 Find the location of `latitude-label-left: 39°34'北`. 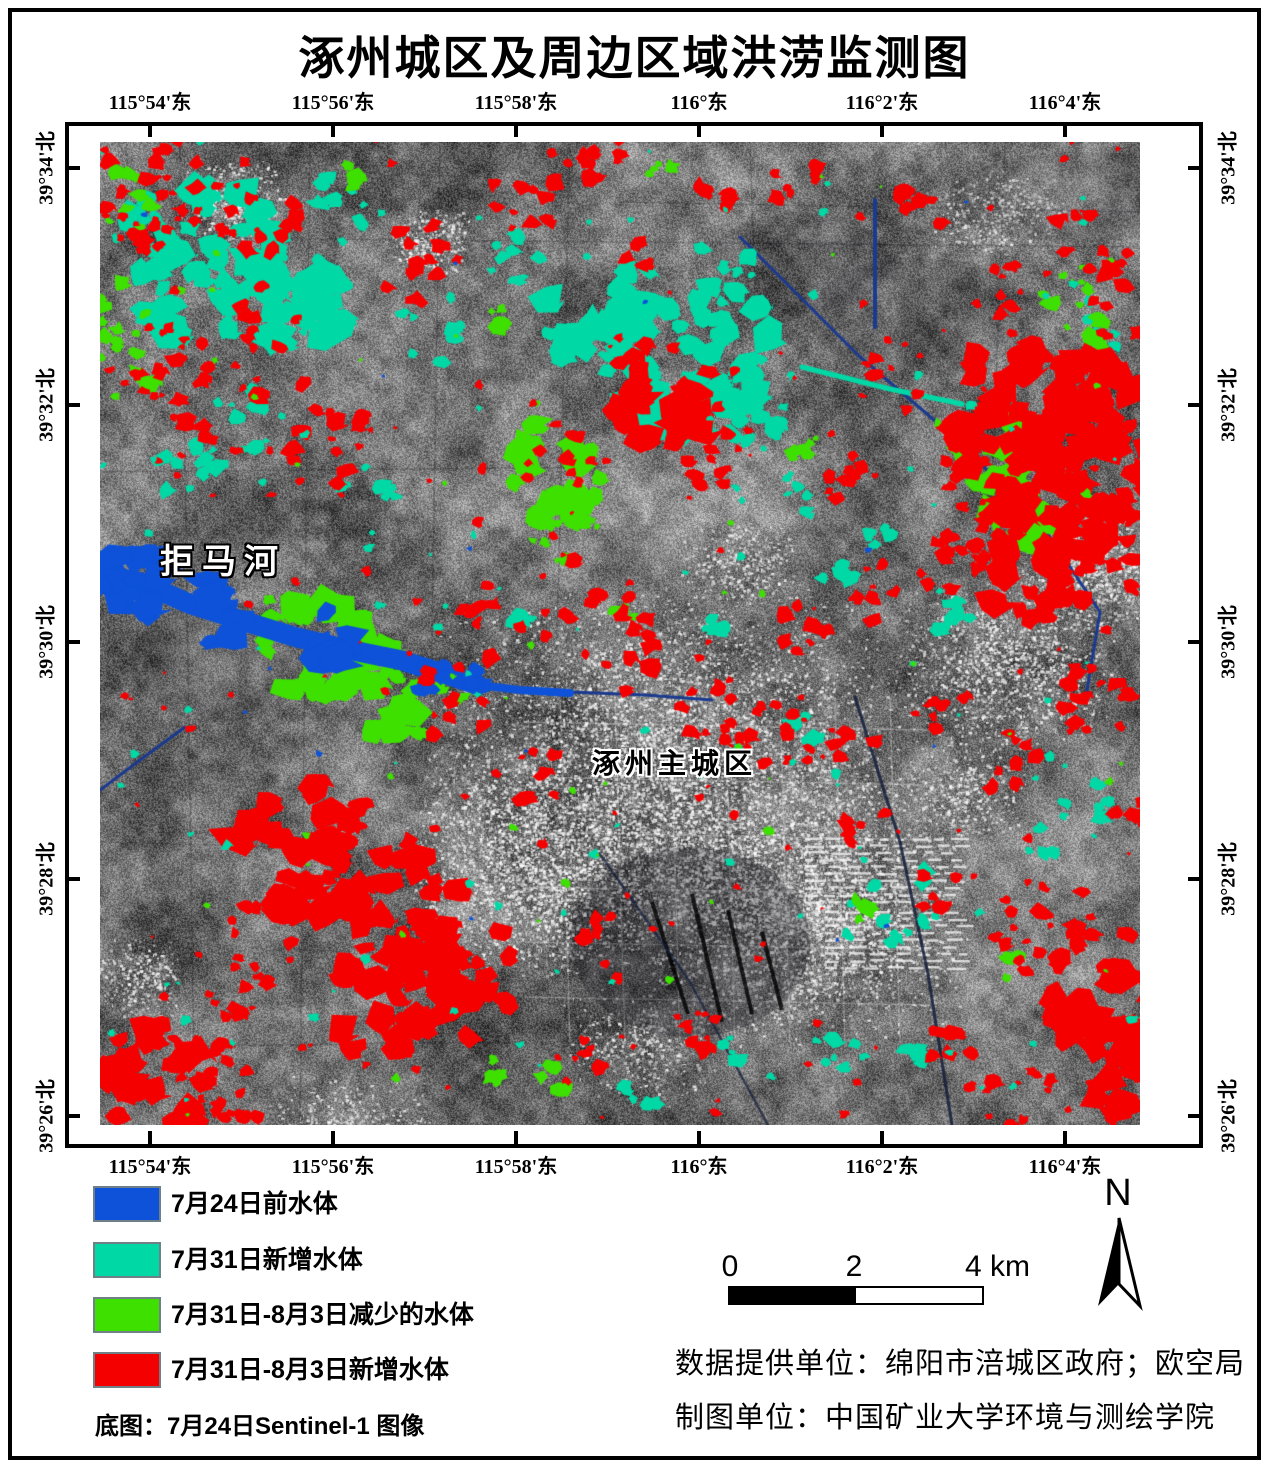

latitude-label-left: 39°34'北 is located at coordinates (46, 168).